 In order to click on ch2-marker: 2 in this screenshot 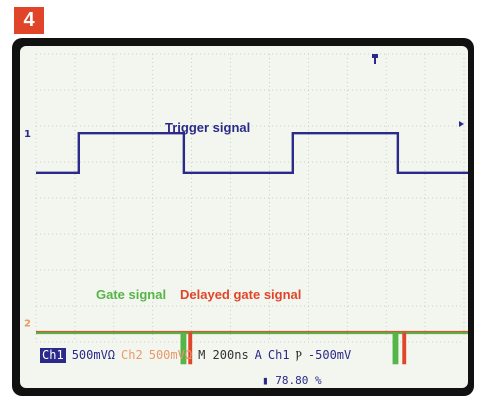, I will do `click(27, 324)`.